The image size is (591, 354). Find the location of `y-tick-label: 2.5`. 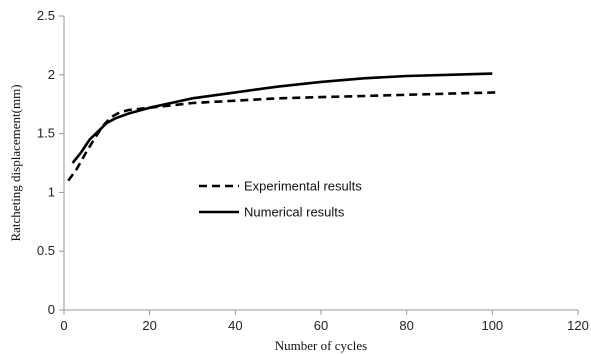

y-tick-label: 2.5 is located at coordinates (46, 15).